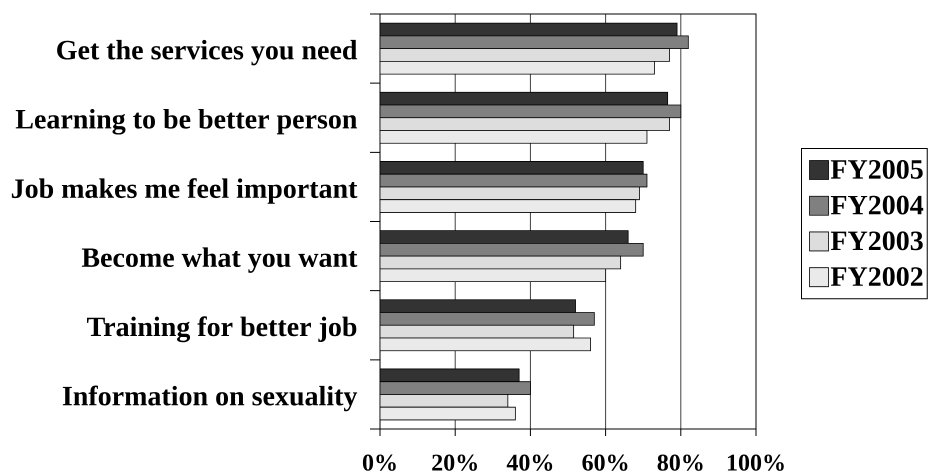  Describe the element at coordinates (756, 462) in the screenshot. I see `x-tick-label: 100%` at that location.